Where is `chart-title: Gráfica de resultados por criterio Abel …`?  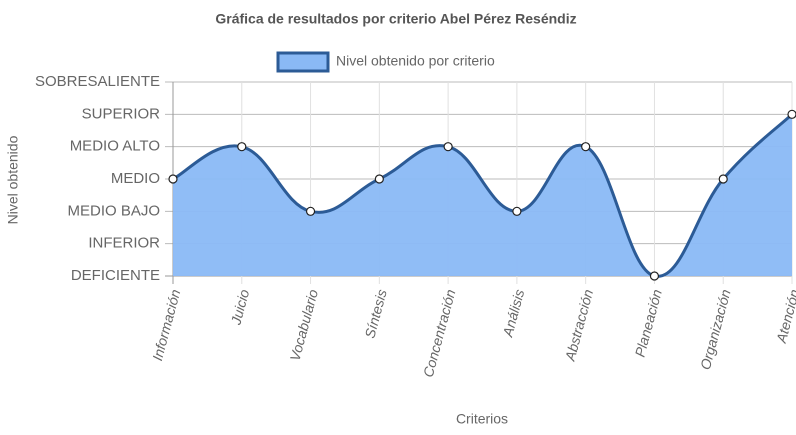
chart-title: Gráfica de resultados por criterio Abel … is located at coordinates (395, 19).